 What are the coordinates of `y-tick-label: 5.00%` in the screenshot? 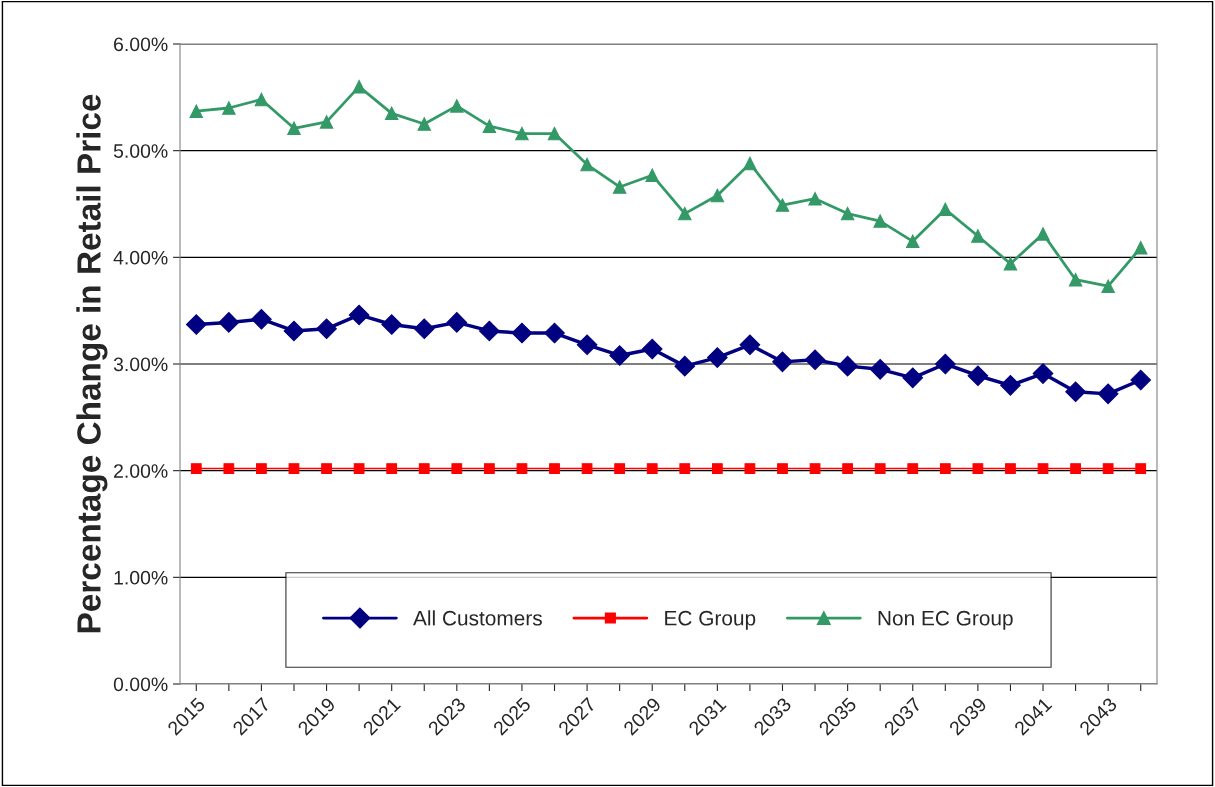 It's located at (140, 151).